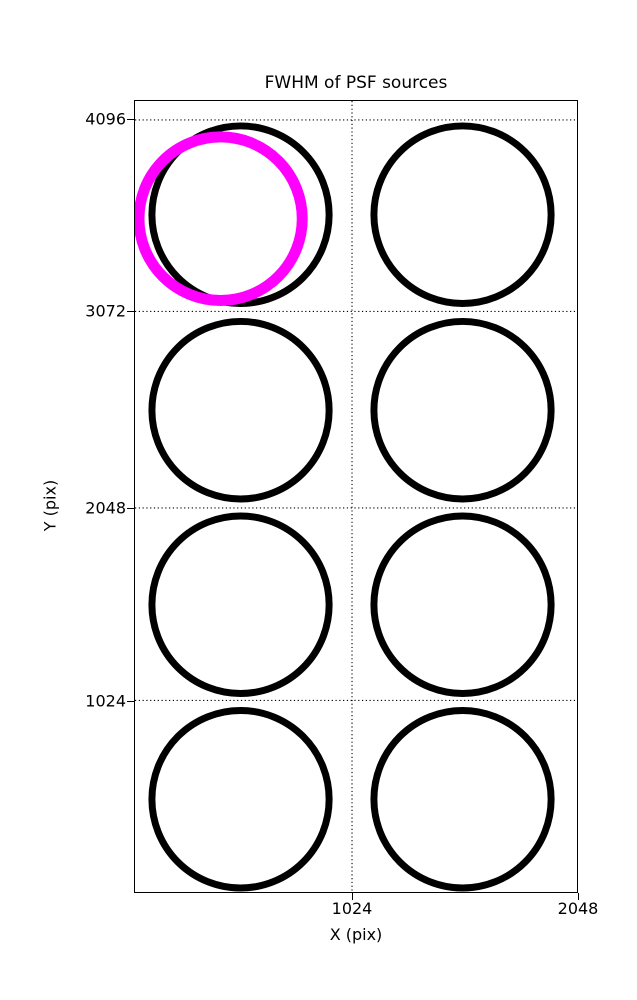 Image resolution: width=637 pixels, height=1000 pixels. What do you see at coordinates (578, 908) in the screenshot?
I see `x-tick-label-2048: 2048` at bounding box center [578, 908].